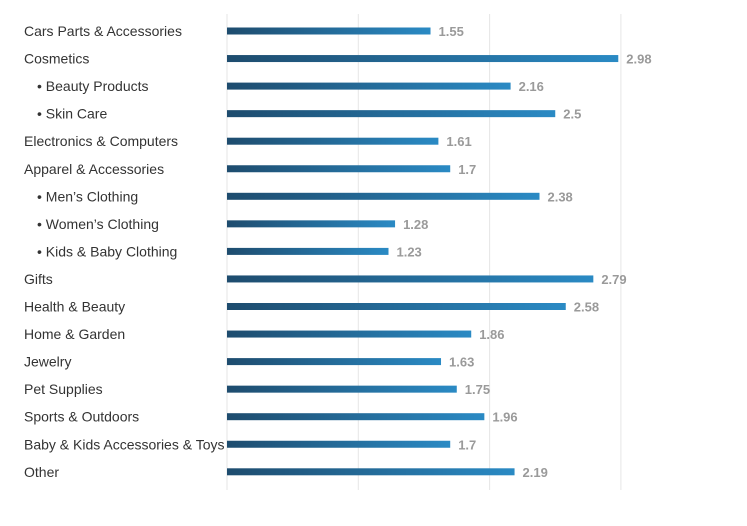 The height and width of the screenshot is (526, 747). I want to click on category-label: Cars Parts & Accessories, so click(103, 31).